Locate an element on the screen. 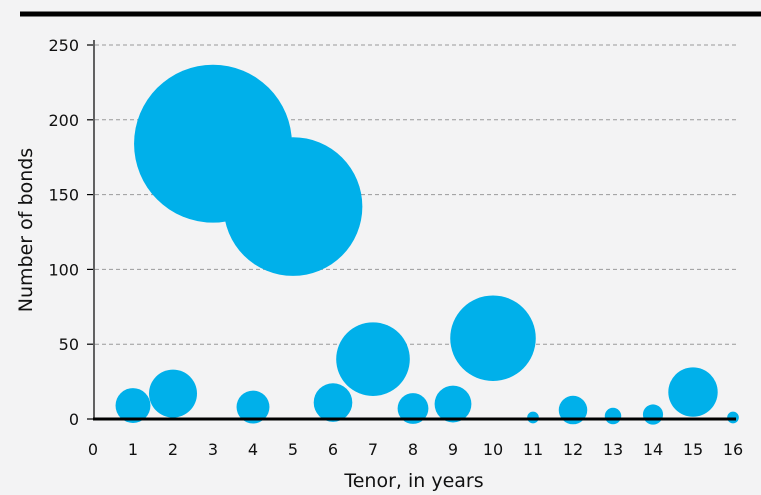 The image size is (761, 495). x-tick-label: 2 is located at coordinates (173, 449).